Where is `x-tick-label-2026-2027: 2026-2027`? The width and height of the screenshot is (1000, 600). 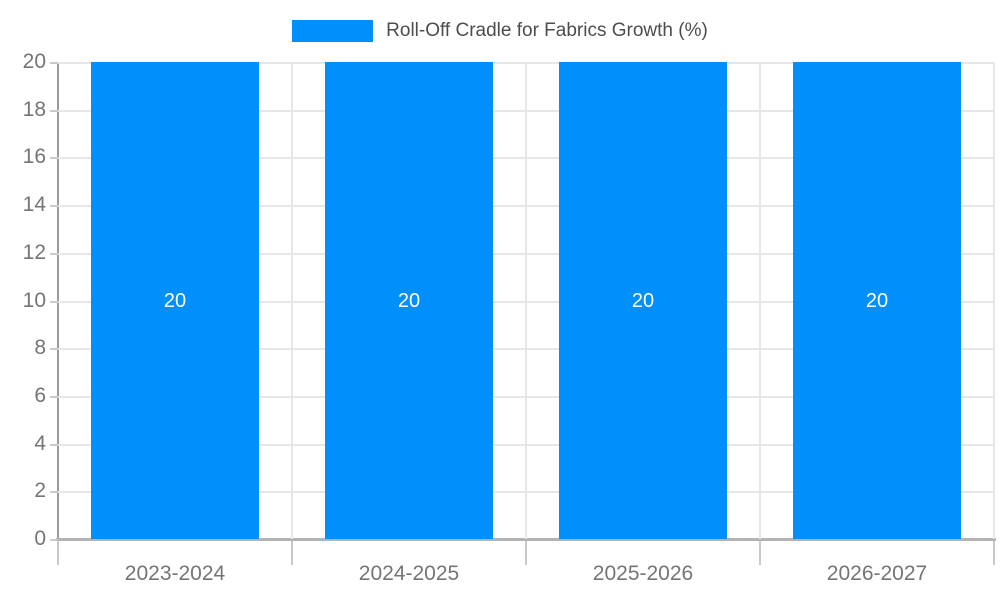 x-tick-label-2026-2027: 2026-2027 is located at coordinates (877, 573).